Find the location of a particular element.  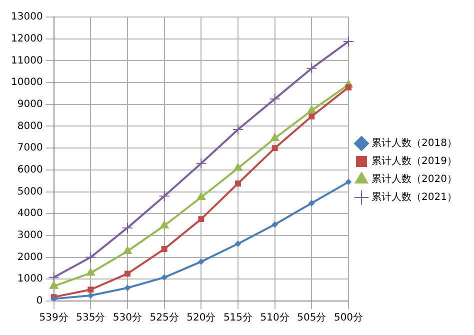

y-tick-label: 12000 is located at coordinates (27, 38).